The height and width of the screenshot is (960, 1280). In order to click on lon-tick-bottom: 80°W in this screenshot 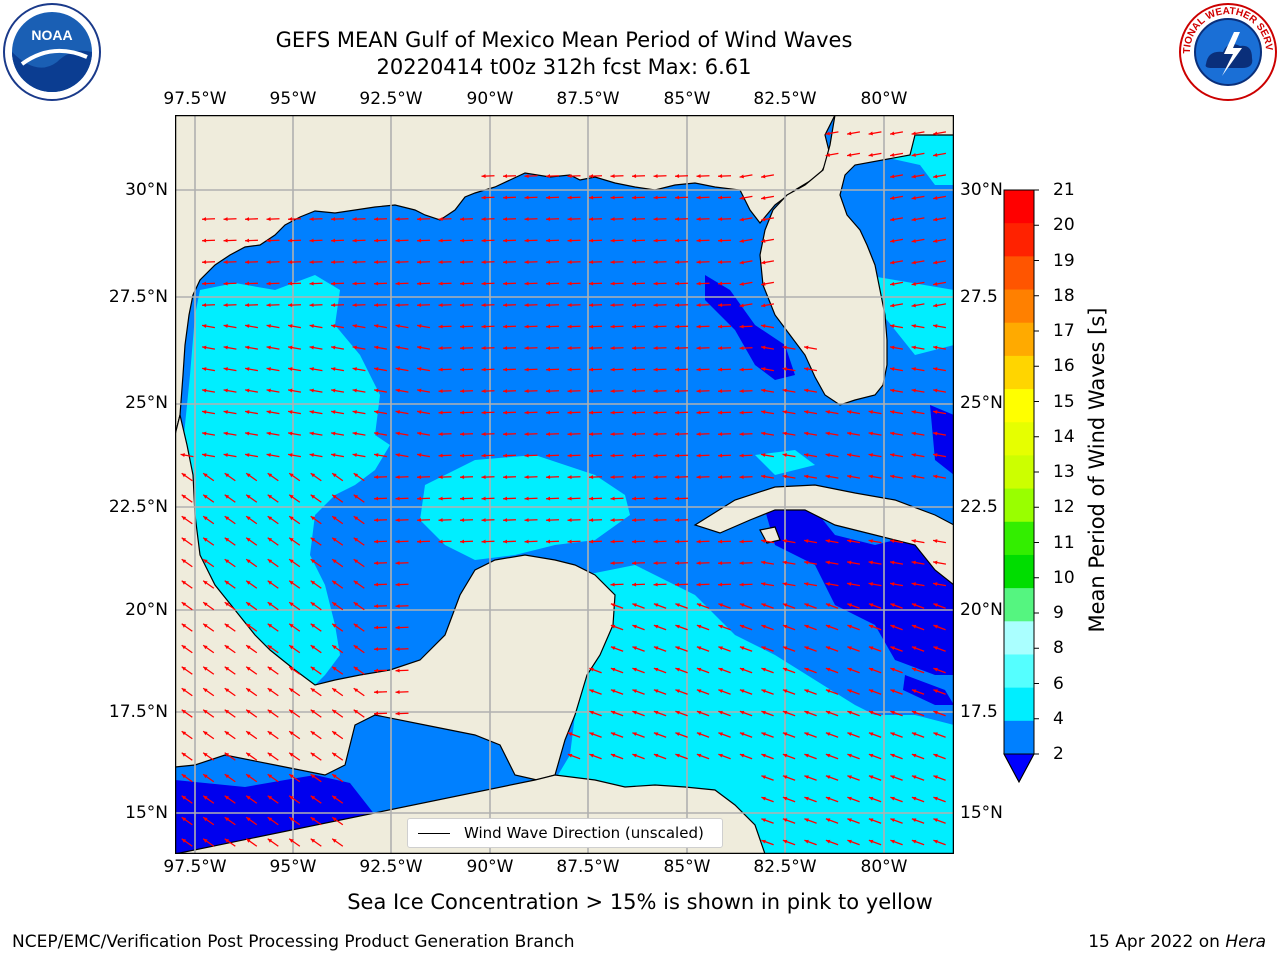, I will do `click(884, 867)`.